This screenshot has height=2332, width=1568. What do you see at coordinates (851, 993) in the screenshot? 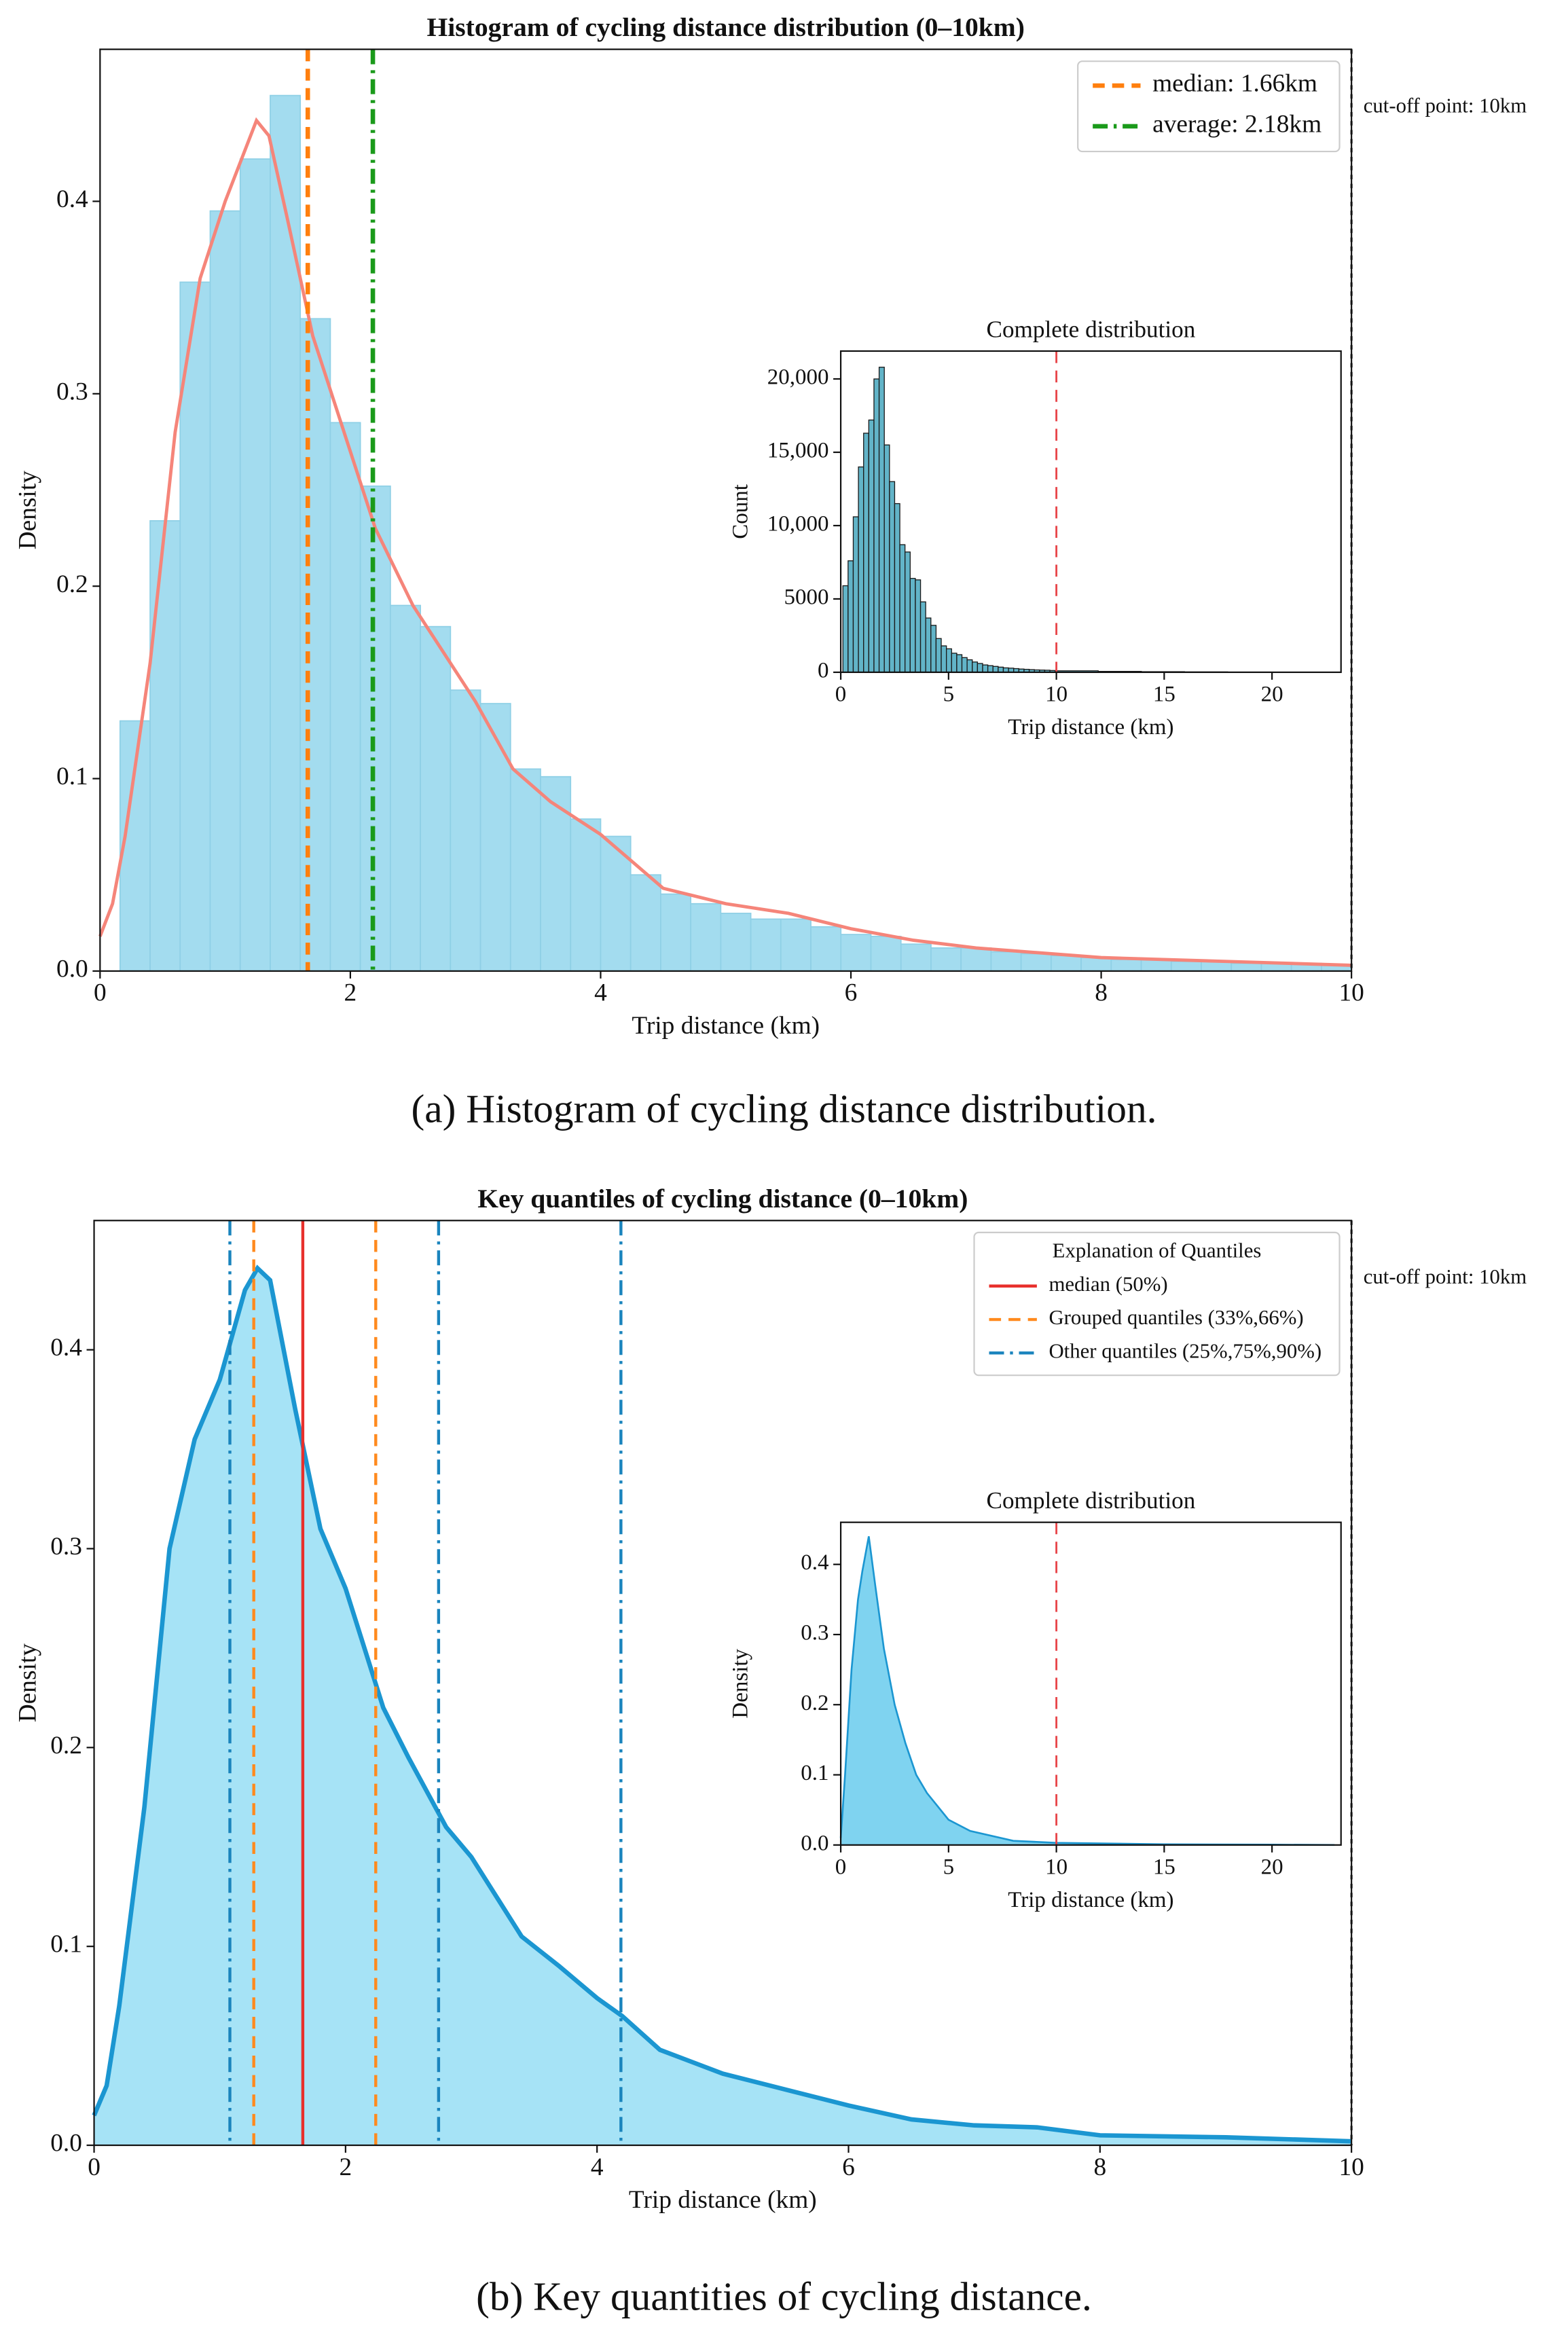
I see `x-tick-label: 6` at bounding box center [851, 993].